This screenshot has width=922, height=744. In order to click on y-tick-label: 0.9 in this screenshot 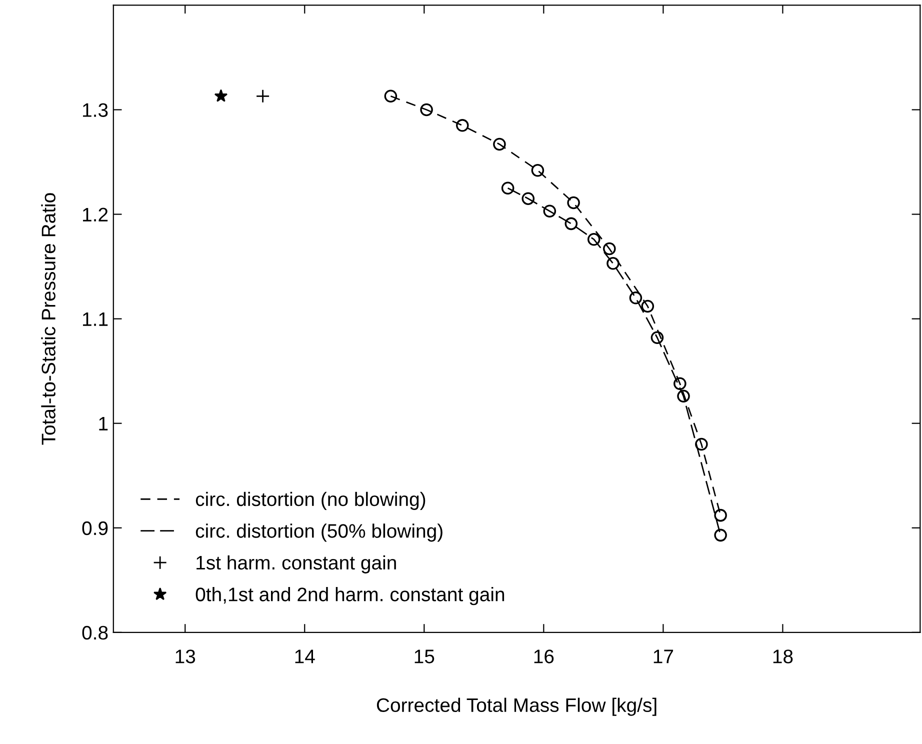, I will do `click(95, 528)`.